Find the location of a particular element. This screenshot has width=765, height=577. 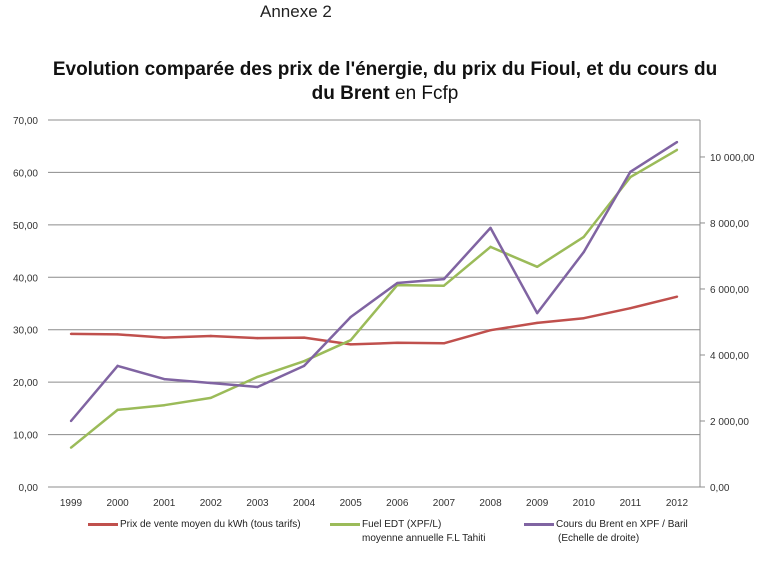

legend-item-kwh: Prix de vente moyen du kWh (tous tarifs) is located at coordinates (194, 525).